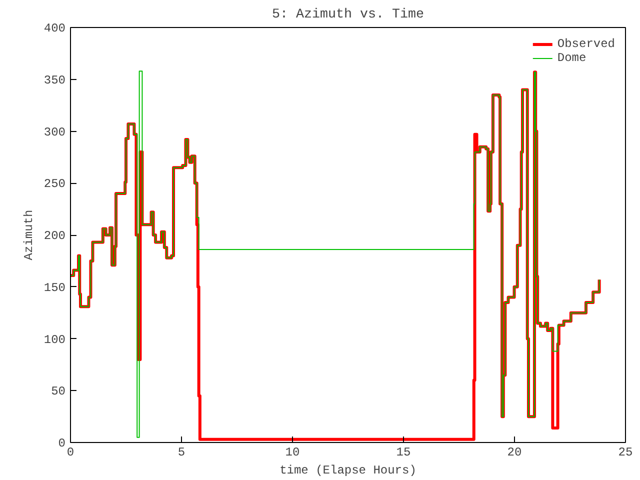 Image resolution: width=640 pixels, height=480 pixels. Describe the element at coordinates (292, 453) in the screenshot. I see `x-tick-label: 10` at that location.